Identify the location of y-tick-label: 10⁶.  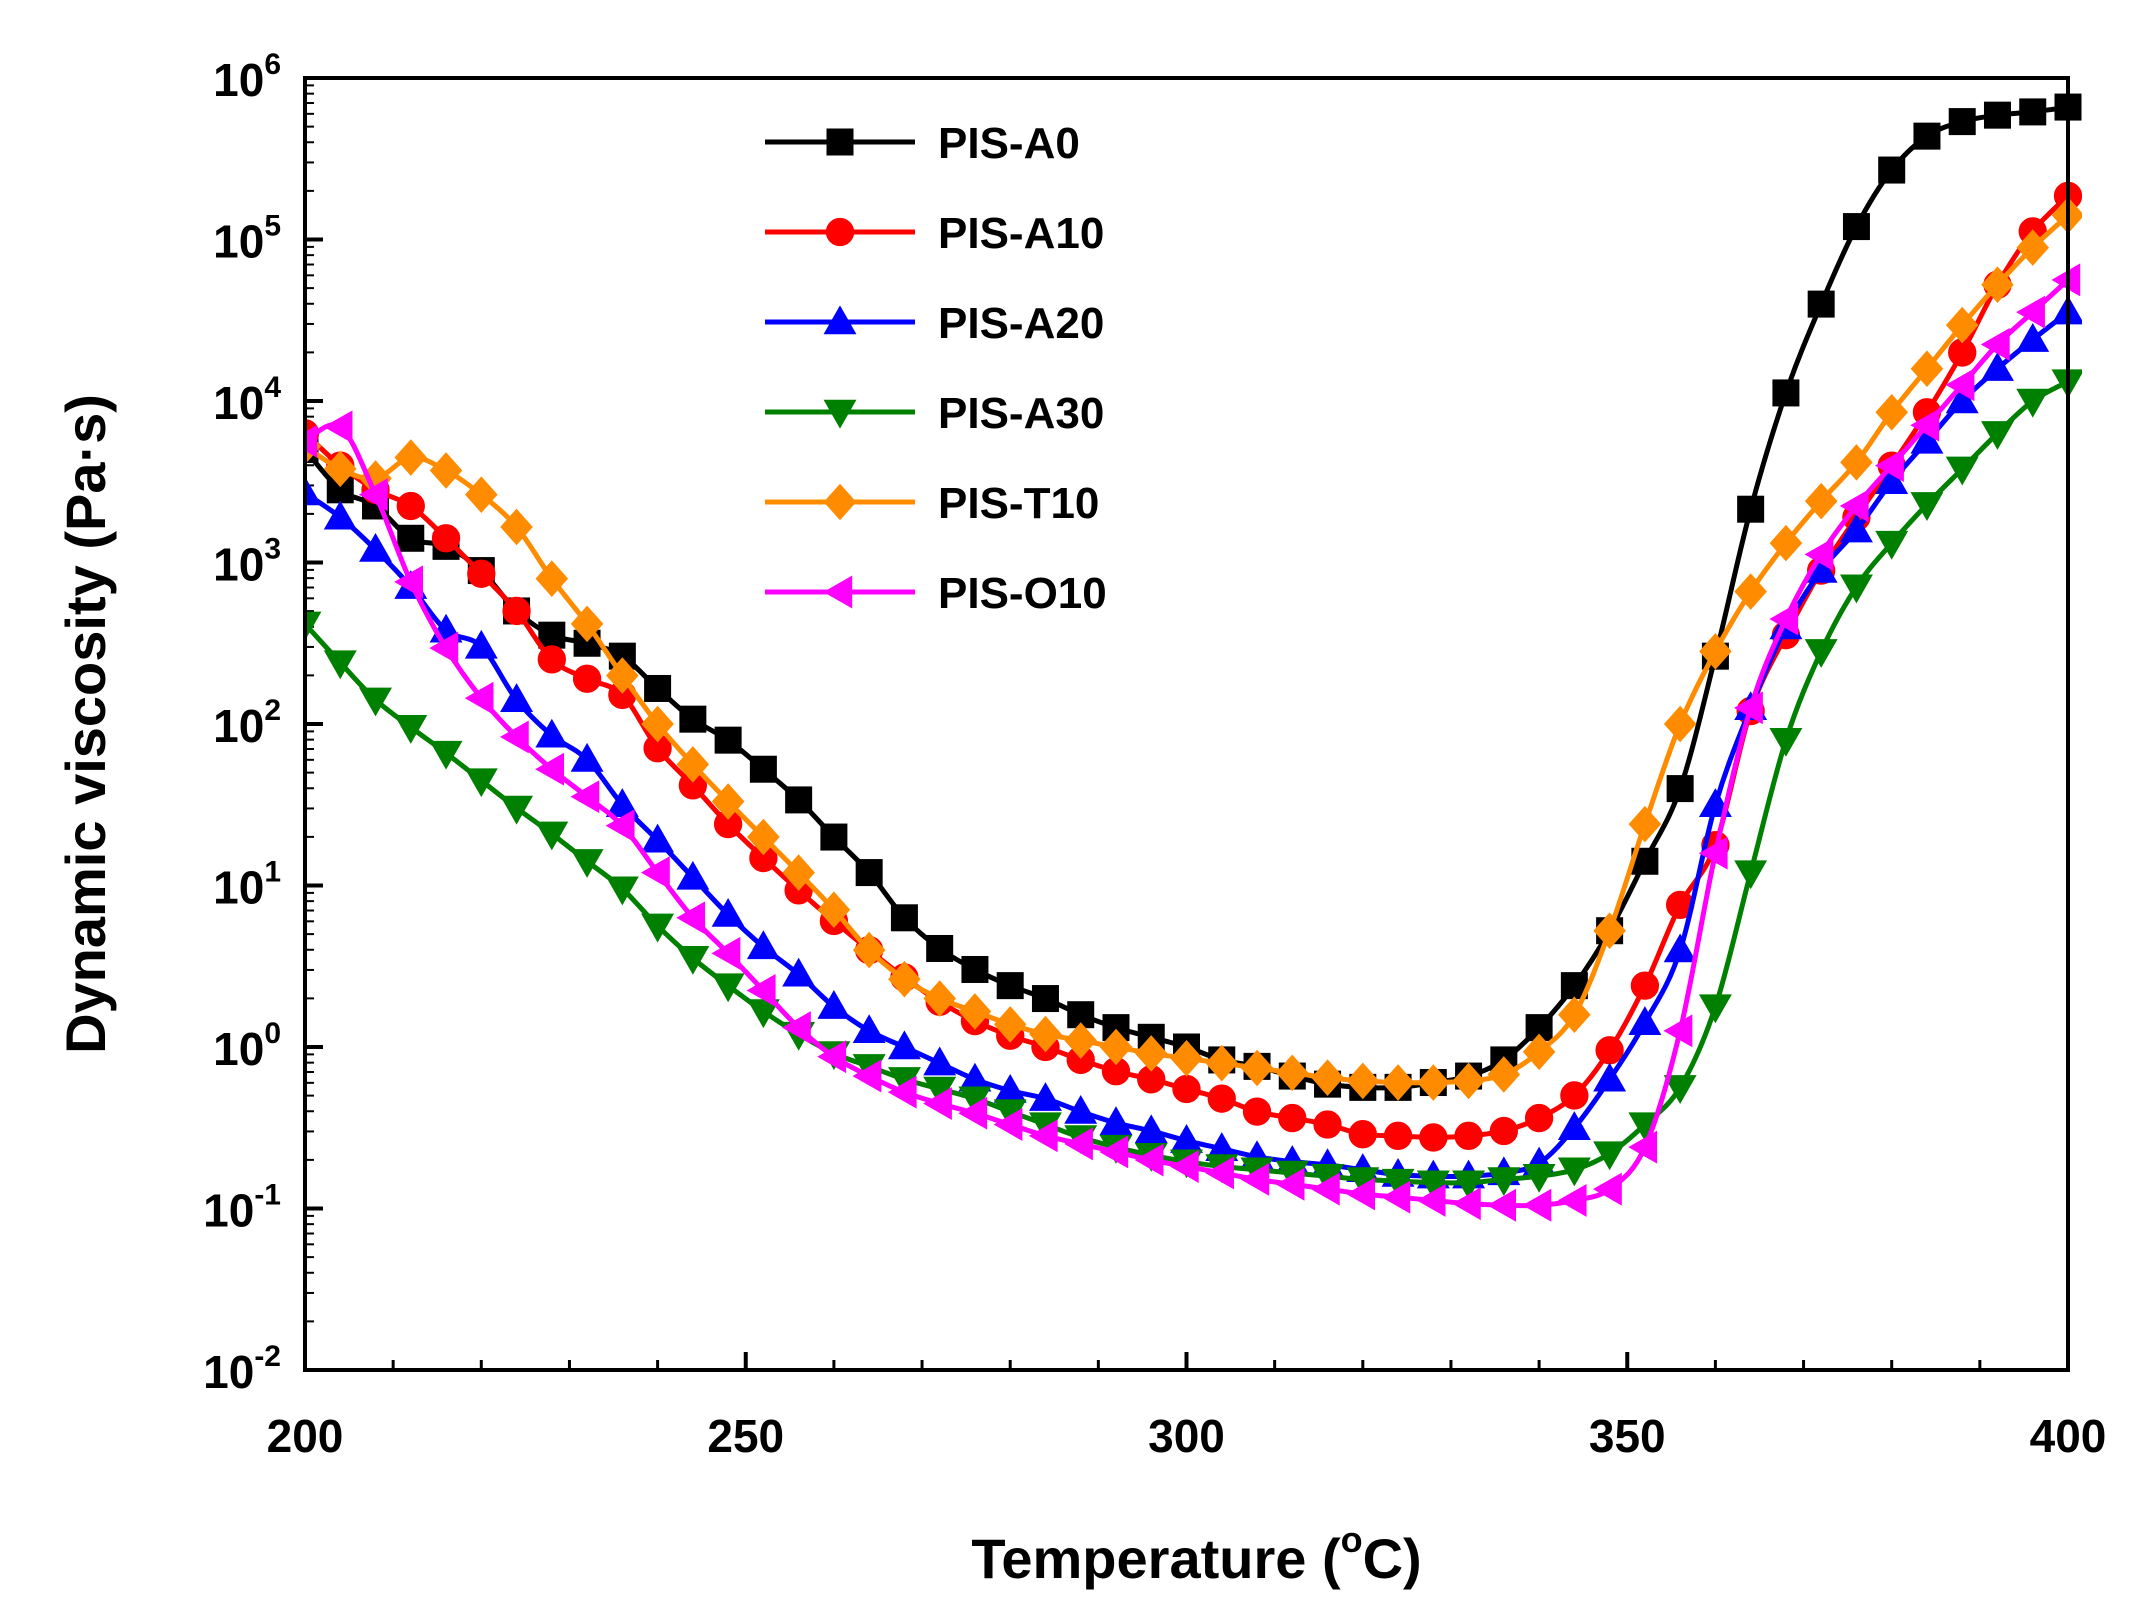
(247, 77).